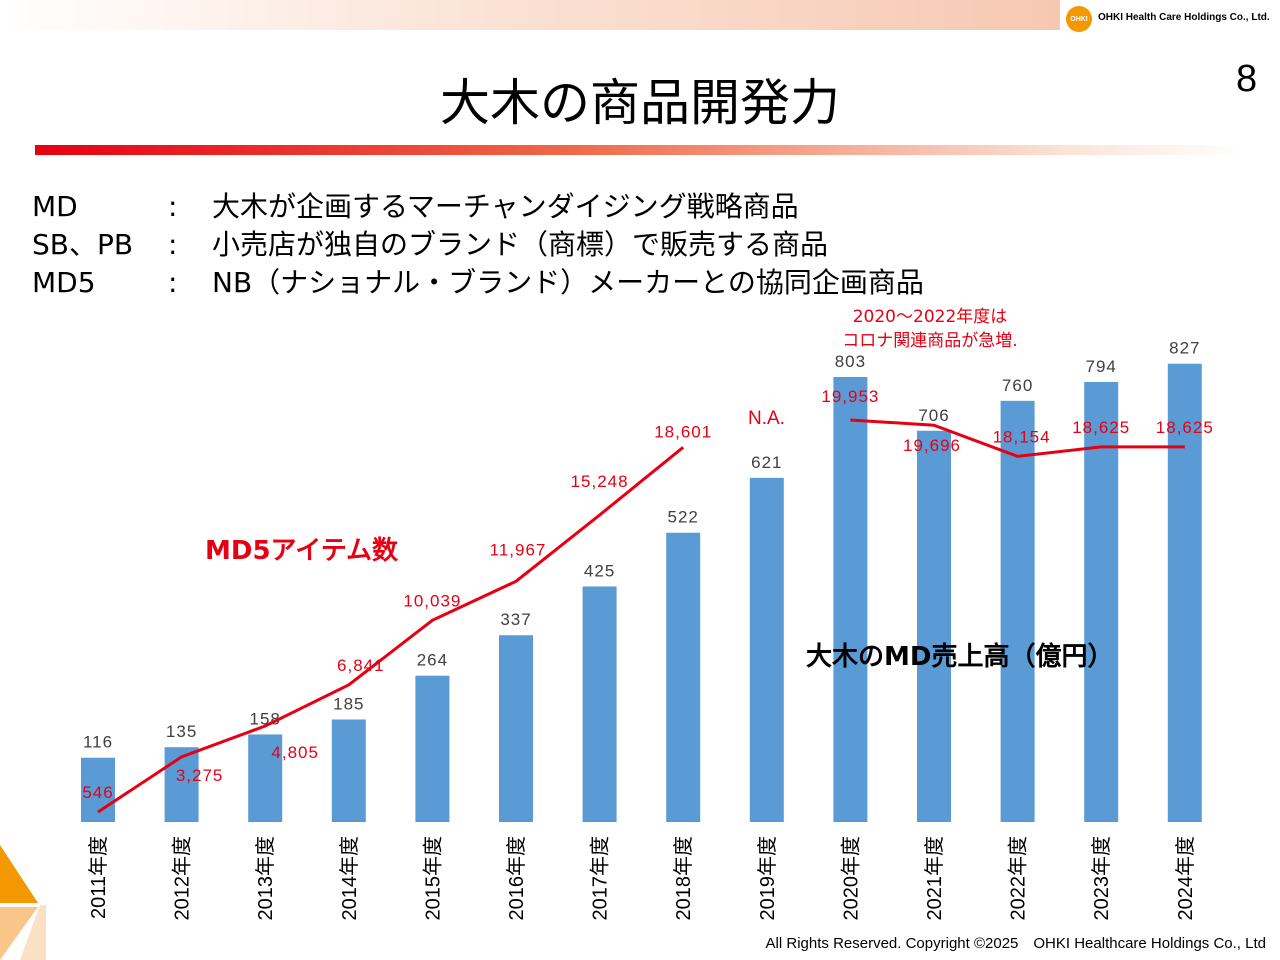 This screenshot has height=960, width=1280. I want to click on na-label: N.A., so click(766, 418).